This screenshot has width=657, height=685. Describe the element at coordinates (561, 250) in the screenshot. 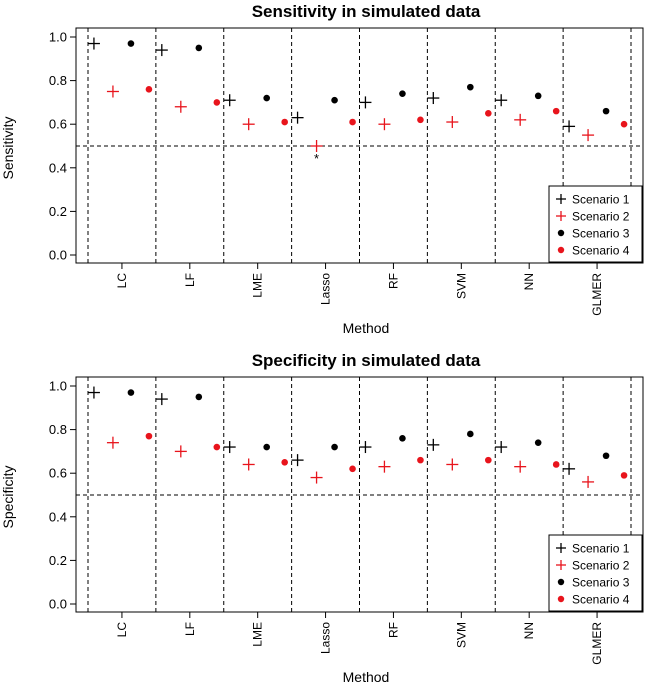

I see `sensitivity-legend-key-s4` at that location.